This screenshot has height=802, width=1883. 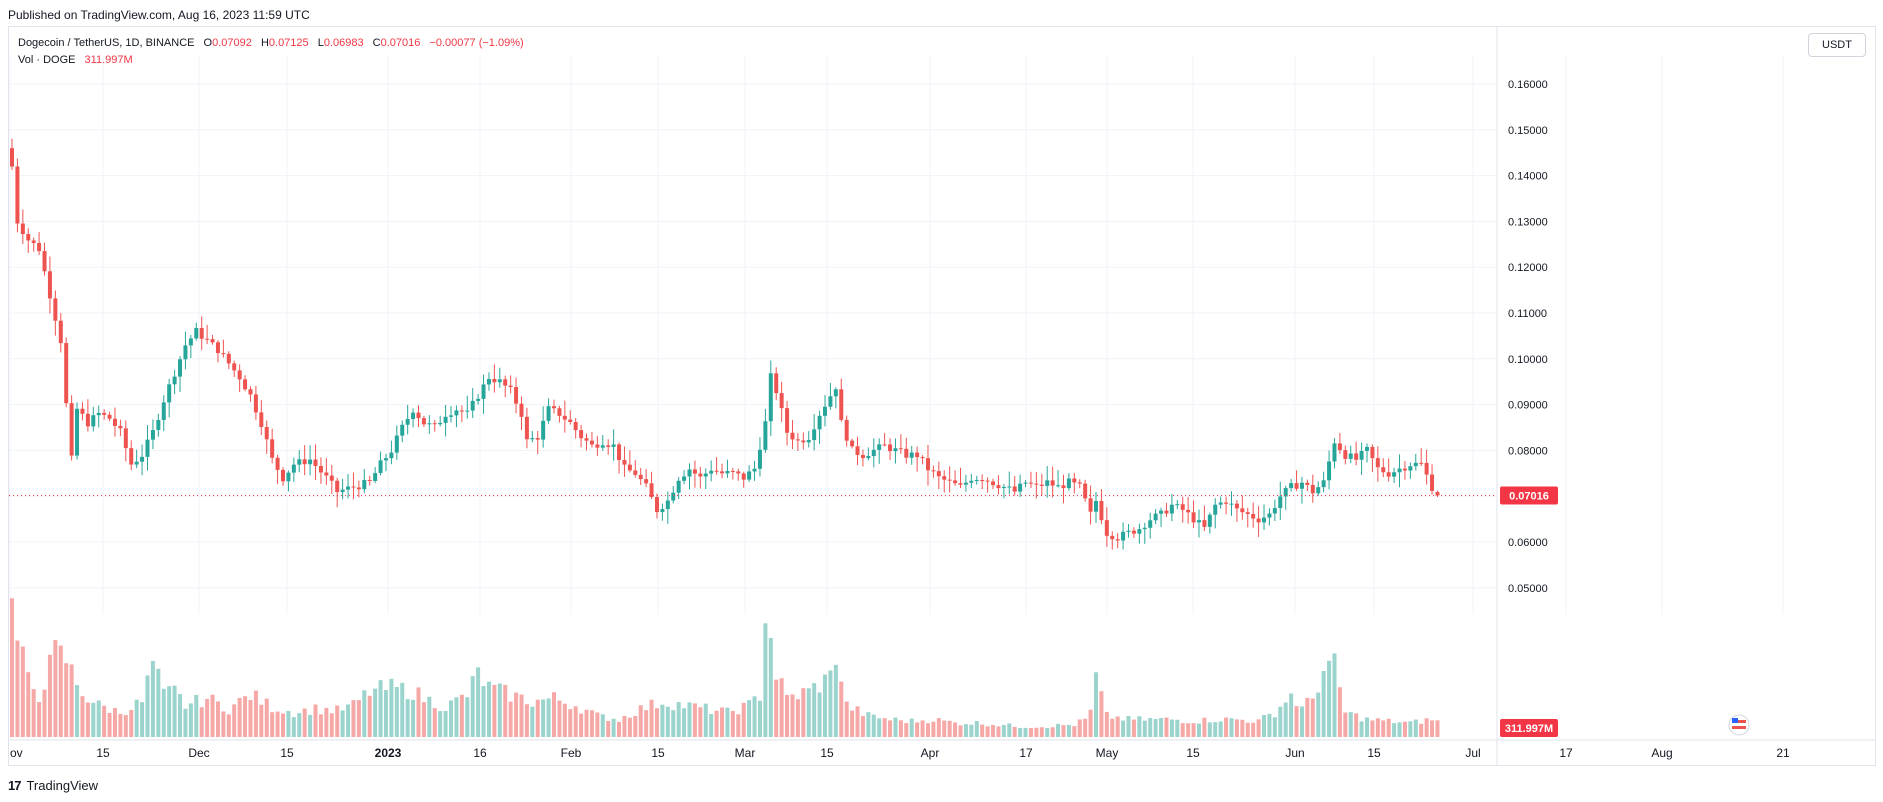 What do you see at coordinates (1528, 268) in the screenshot?
I see `y-tick-label: 0.12000` at bounding box center [1528, 268].